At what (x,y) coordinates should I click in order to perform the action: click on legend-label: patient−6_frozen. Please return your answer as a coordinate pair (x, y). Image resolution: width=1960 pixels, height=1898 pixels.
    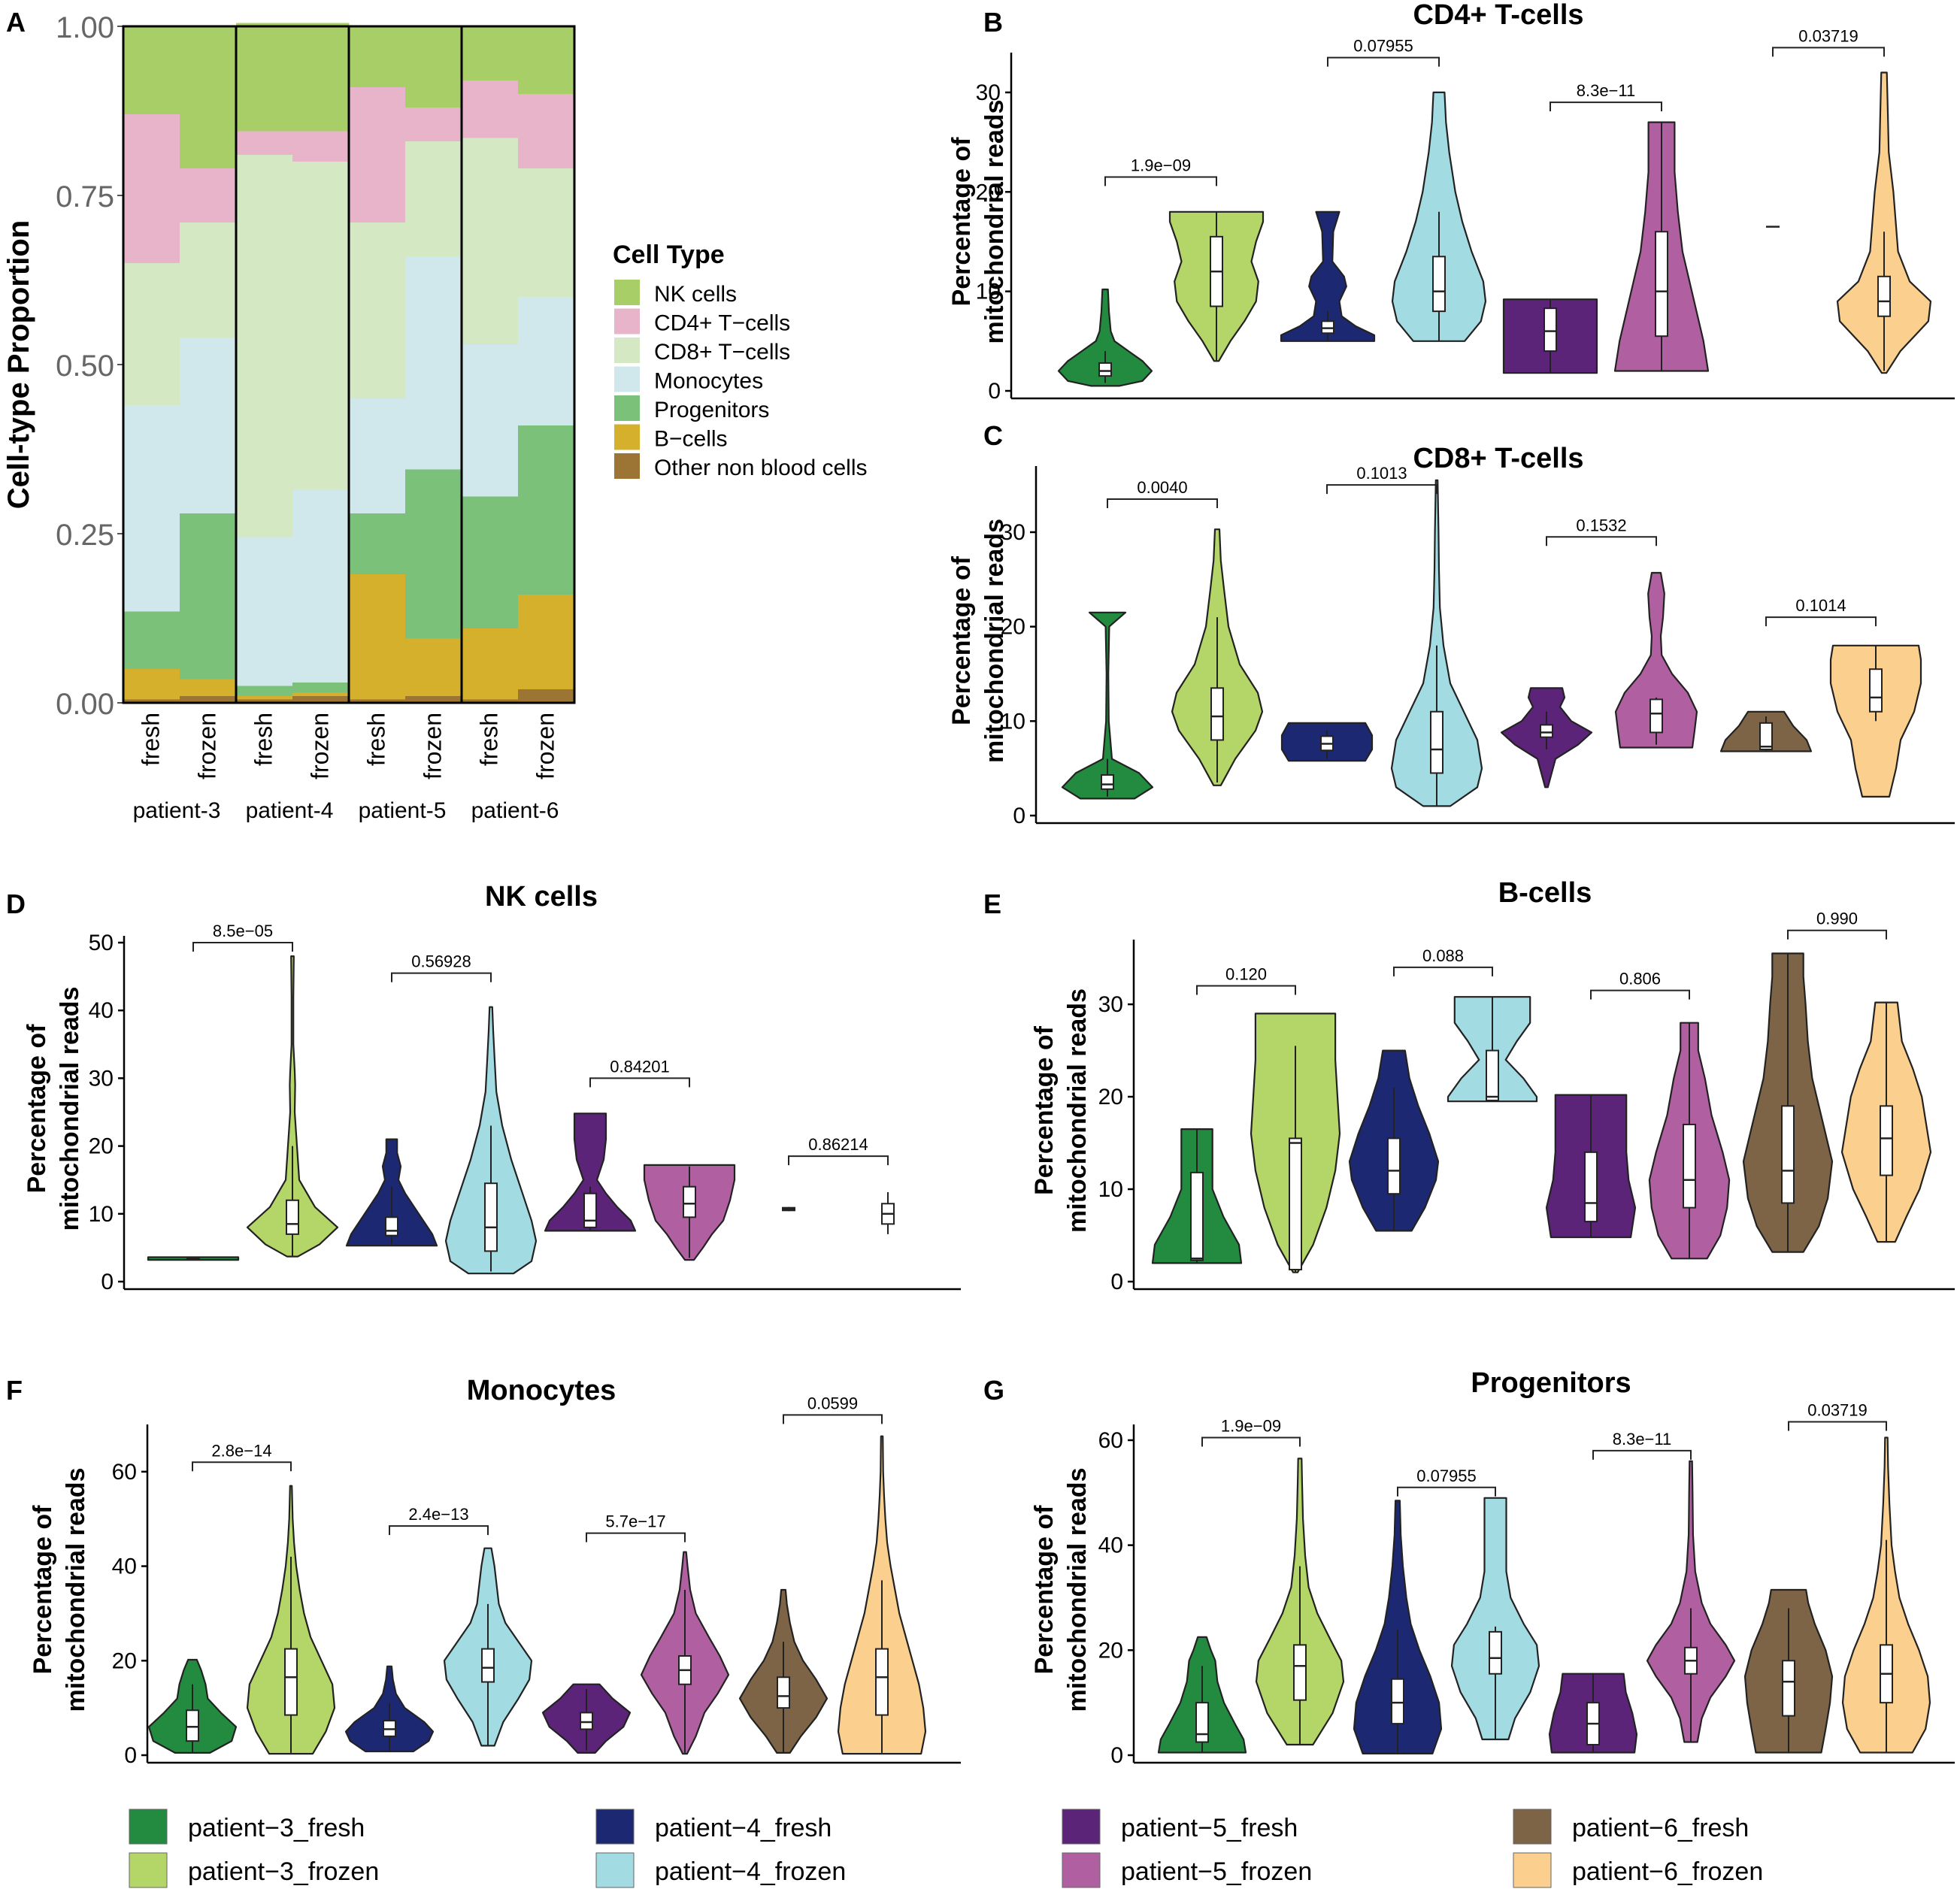
    Looking at the image, I should click on (1667, 1871).